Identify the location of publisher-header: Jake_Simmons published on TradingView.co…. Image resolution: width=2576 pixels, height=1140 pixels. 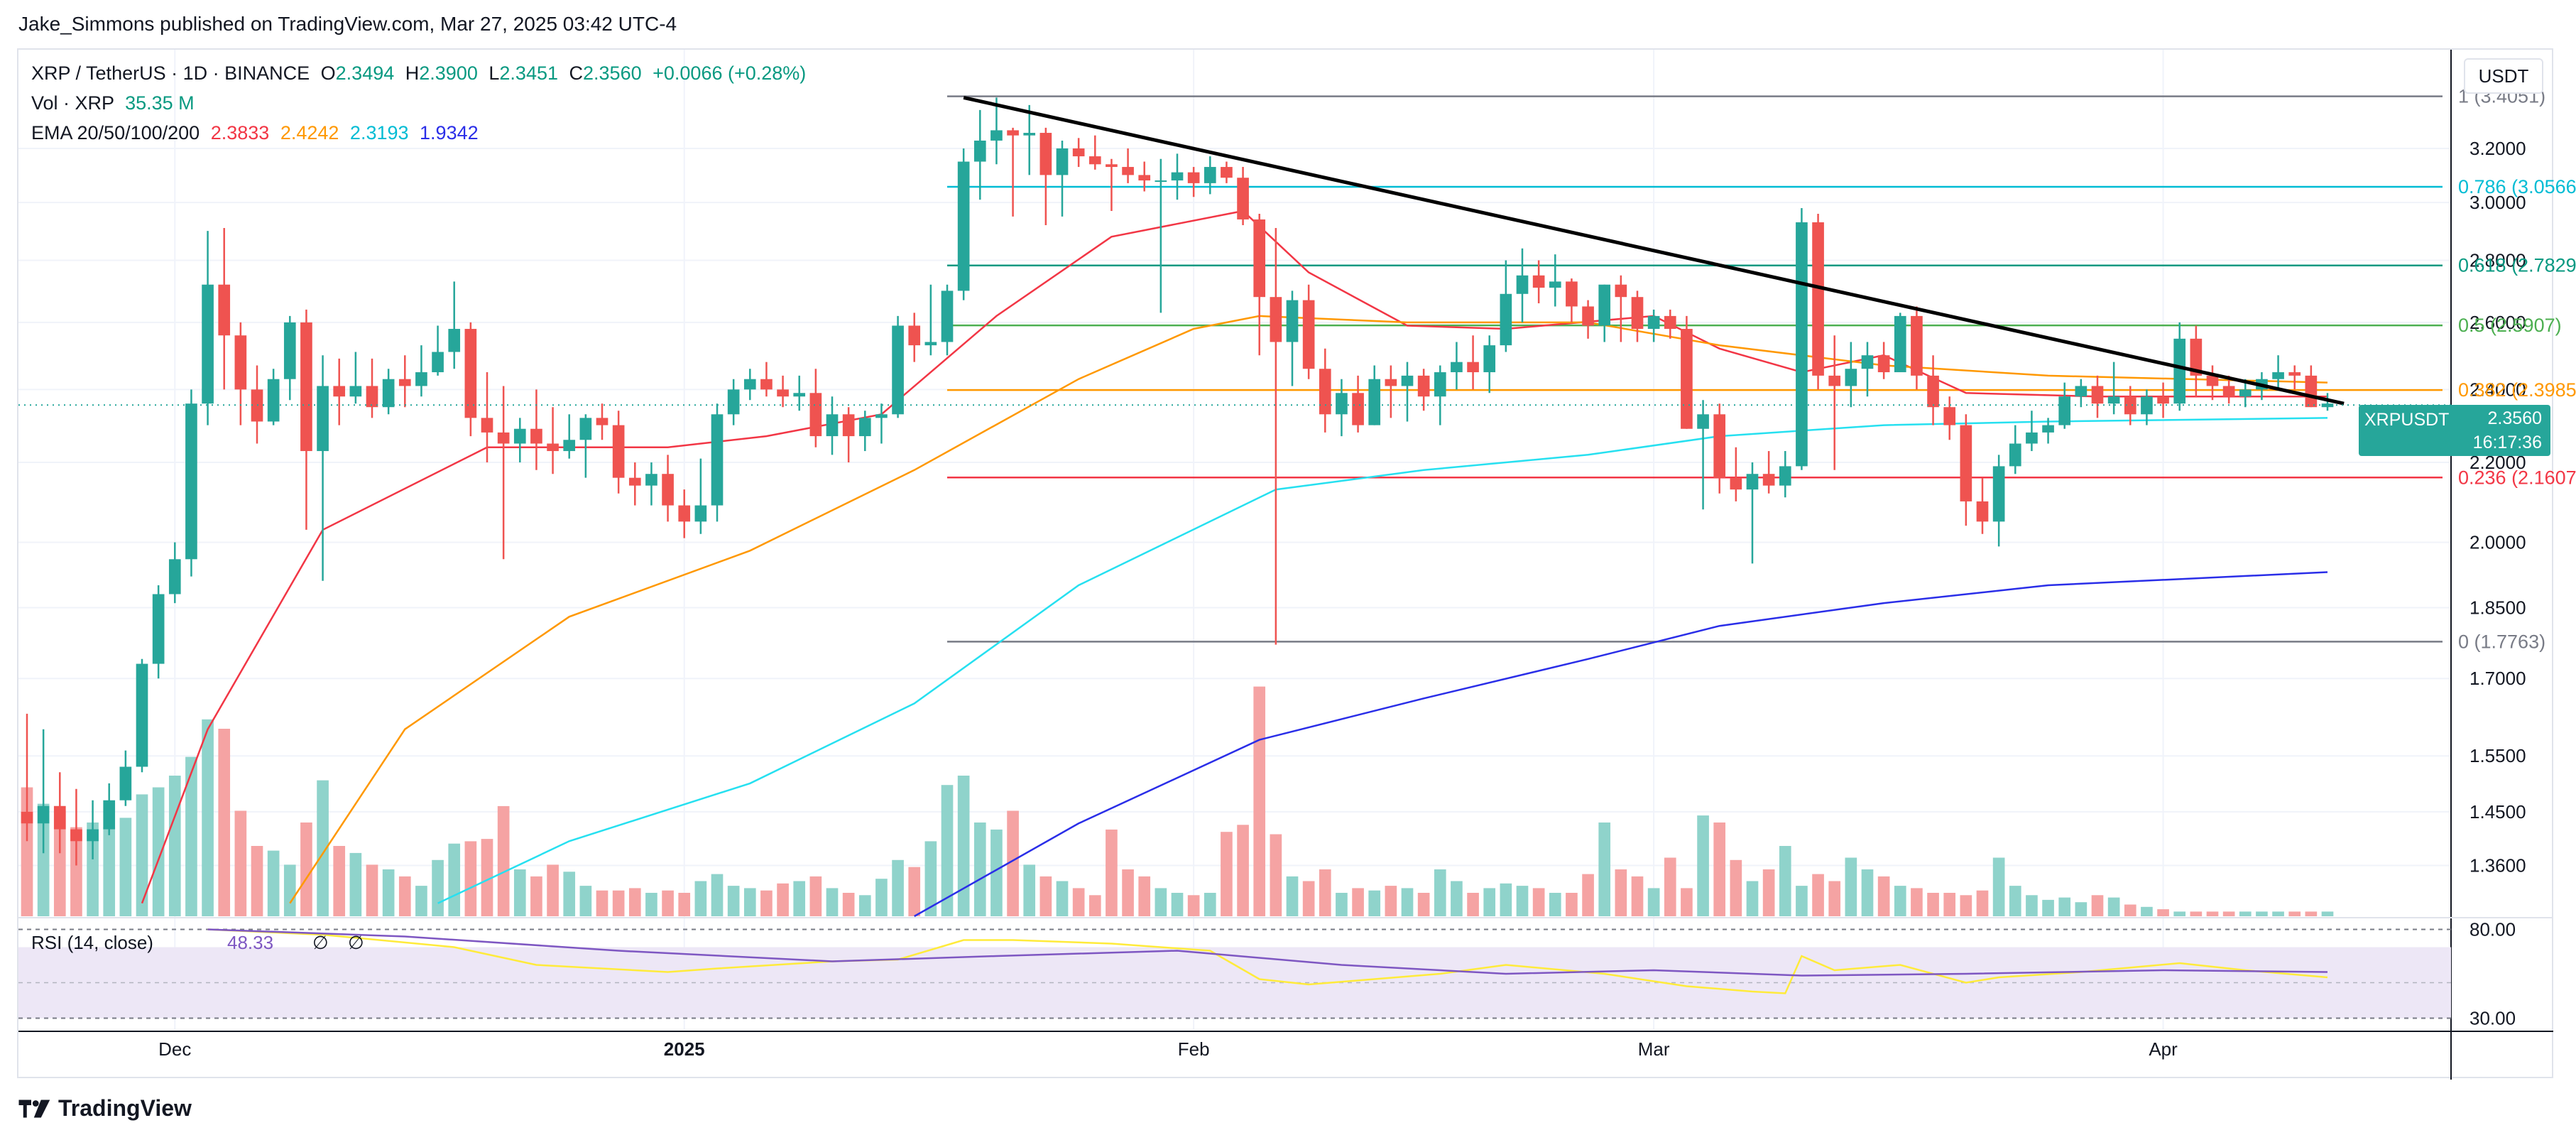
(347, 24).